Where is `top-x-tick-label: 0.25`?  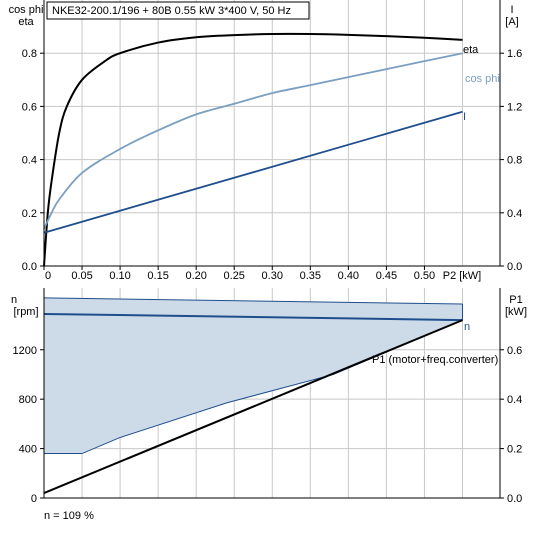 top-x-tick-label: 0.25 is located at coordinates (234, 276).